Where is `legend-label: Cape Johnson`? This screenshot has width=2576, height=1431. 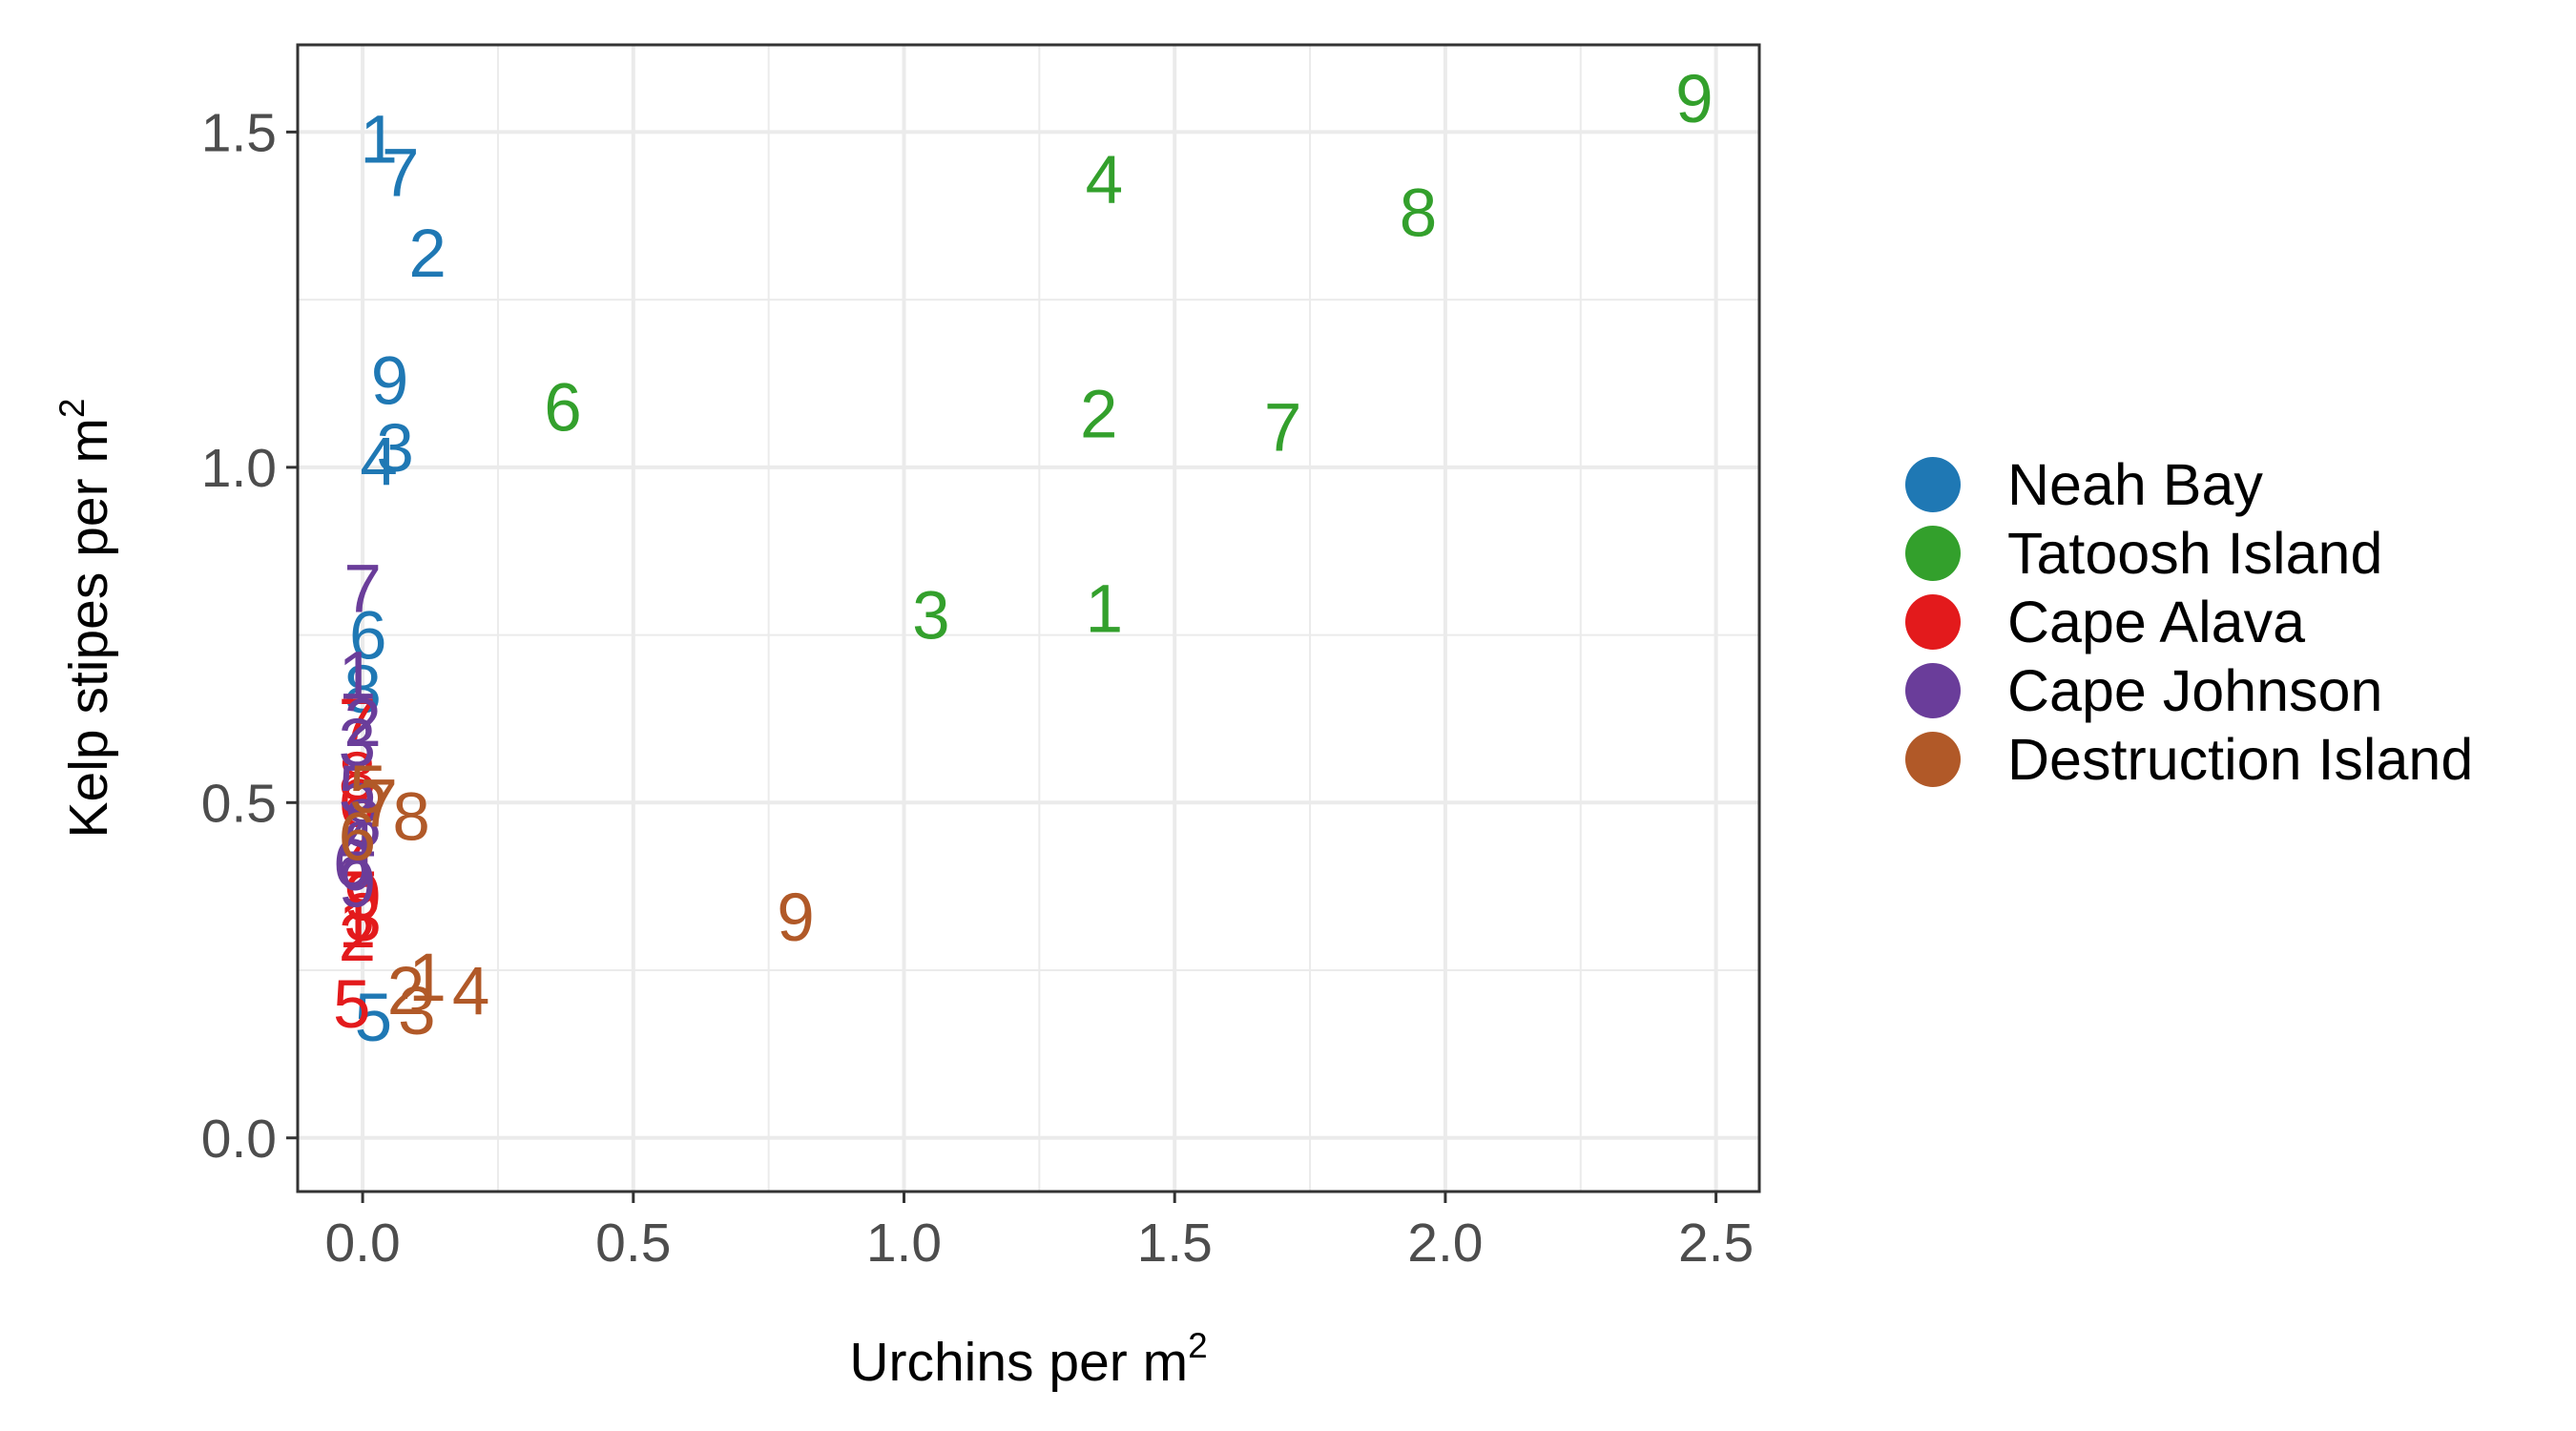
legend-label: Cape Johnson is located at coordinates (2194, 690).